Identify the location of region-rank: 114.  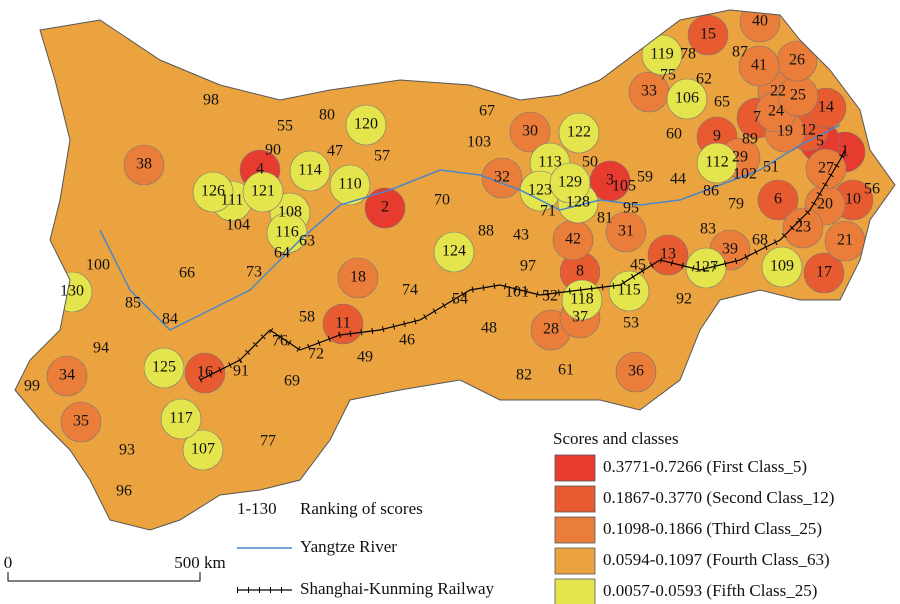
(309, 170).